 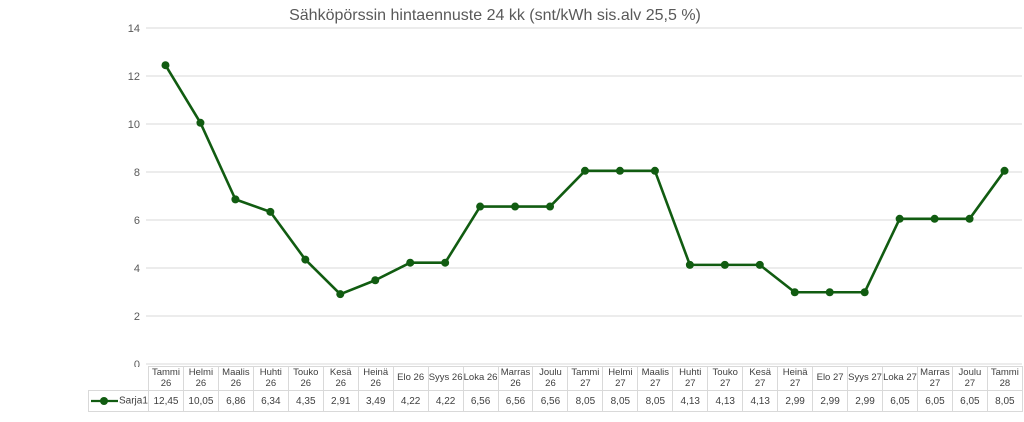 What do you see at coordinates (166, 378) in the screenshot?
I see `category-header-cell: Tammi 26` at bounding box center [166, 378].